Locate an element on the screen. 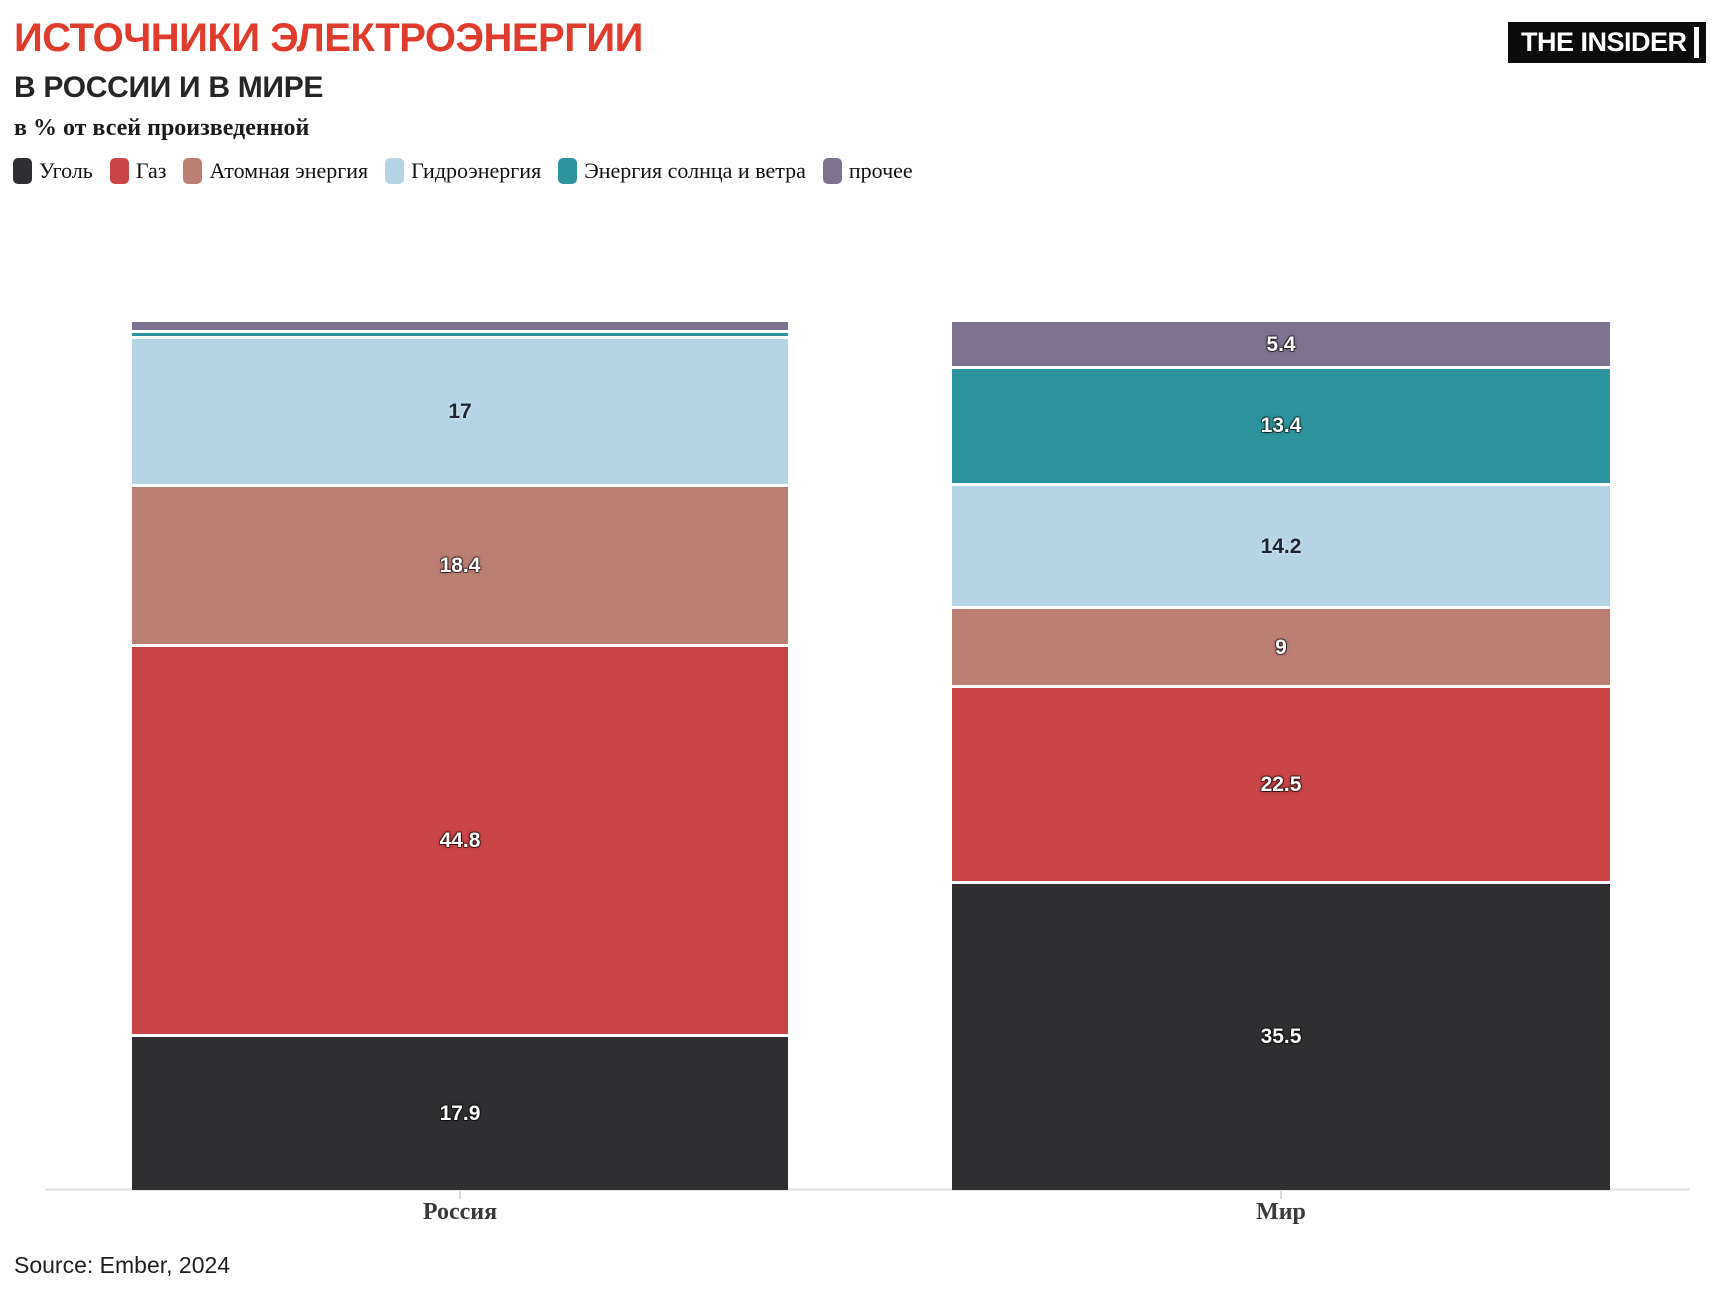 Image resolution: width=1732 pixels, height=1299 pixels. bar-segment-world: 13.4 is located at coordinates (1281, 424).